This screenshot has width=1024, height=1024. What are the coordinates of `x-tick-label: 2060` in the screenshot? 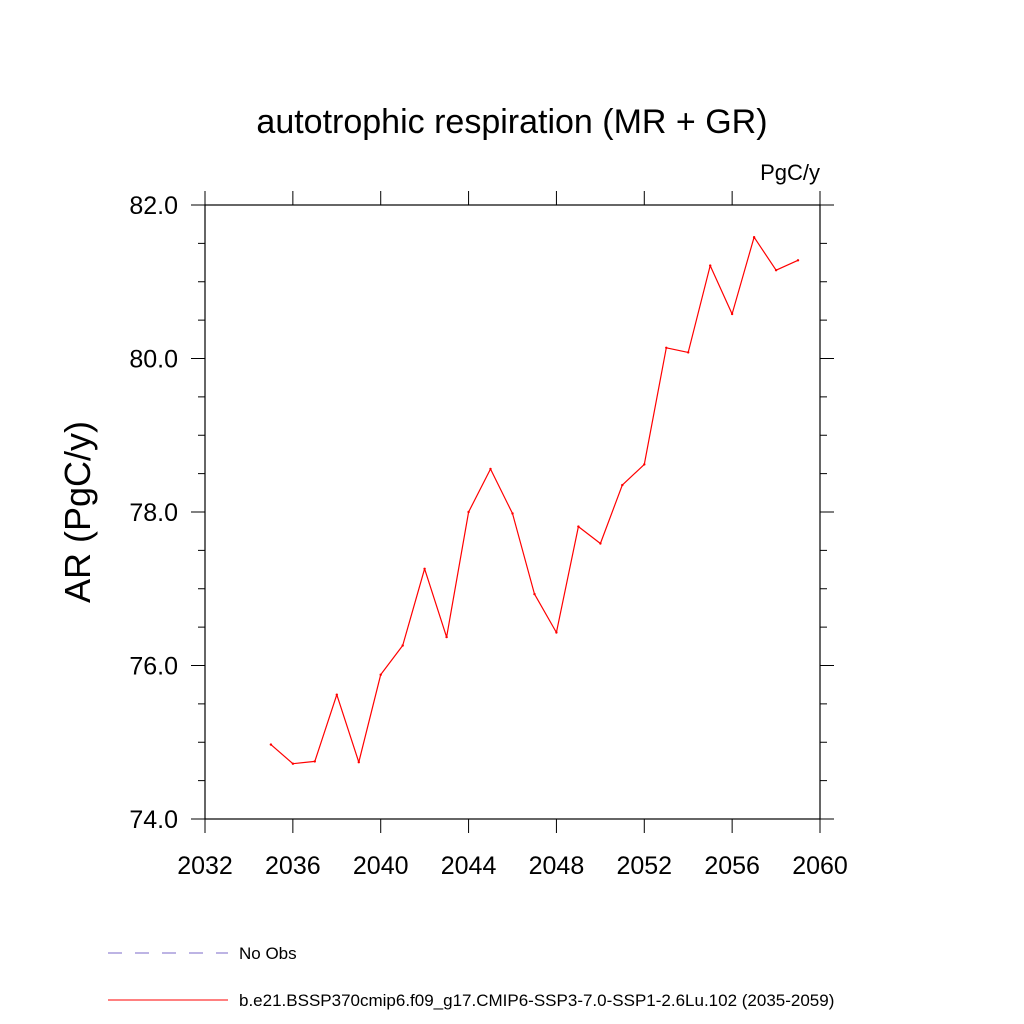 It's located at (820, 866).